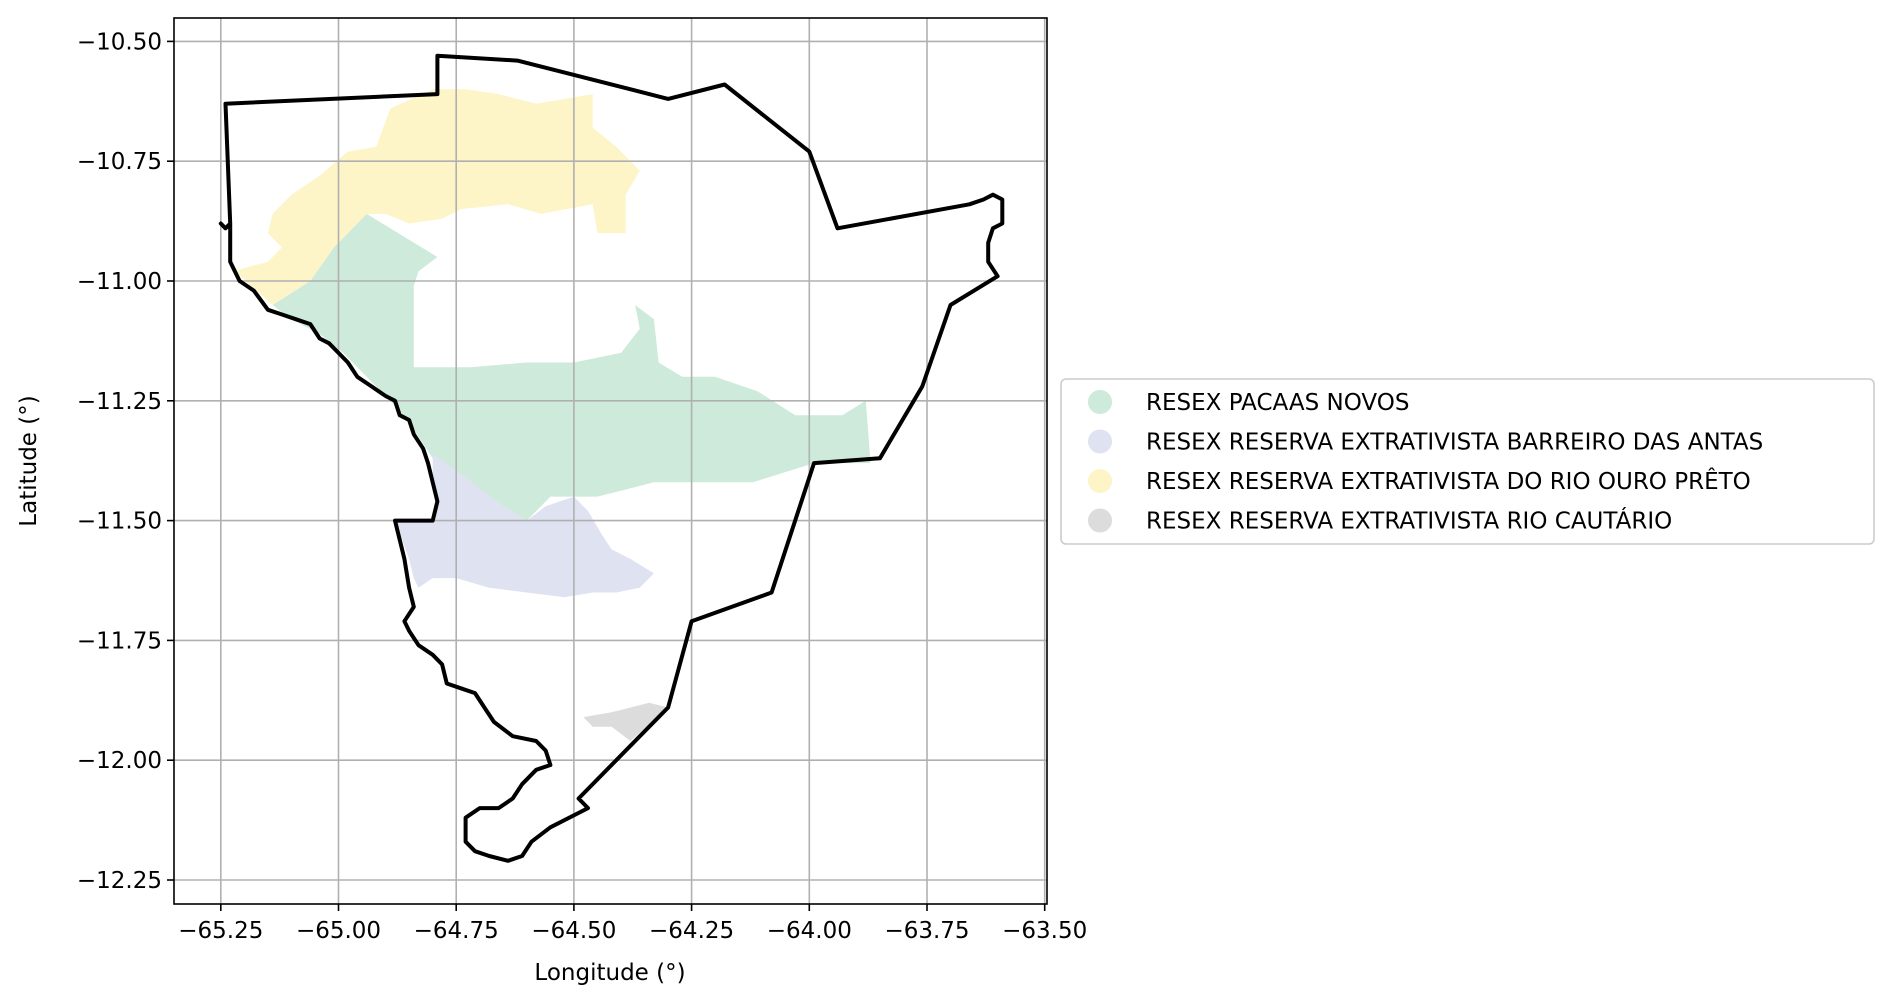 The width and height of the screenshot is (1891, 1006). I want to click on y-tick-label: −11.00, so click(119, 282).